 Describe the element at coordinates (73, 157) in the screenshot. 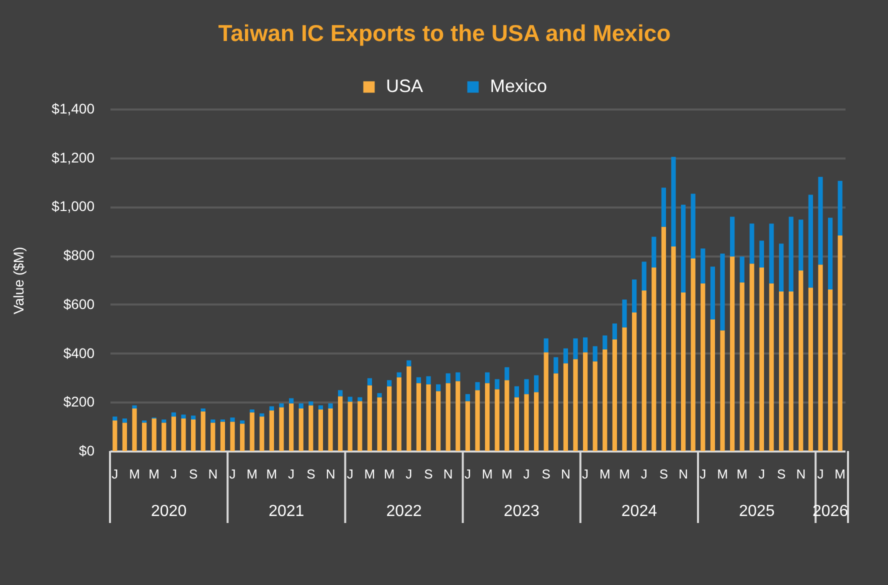

I see `y-tick-label: $1,200` at that location.